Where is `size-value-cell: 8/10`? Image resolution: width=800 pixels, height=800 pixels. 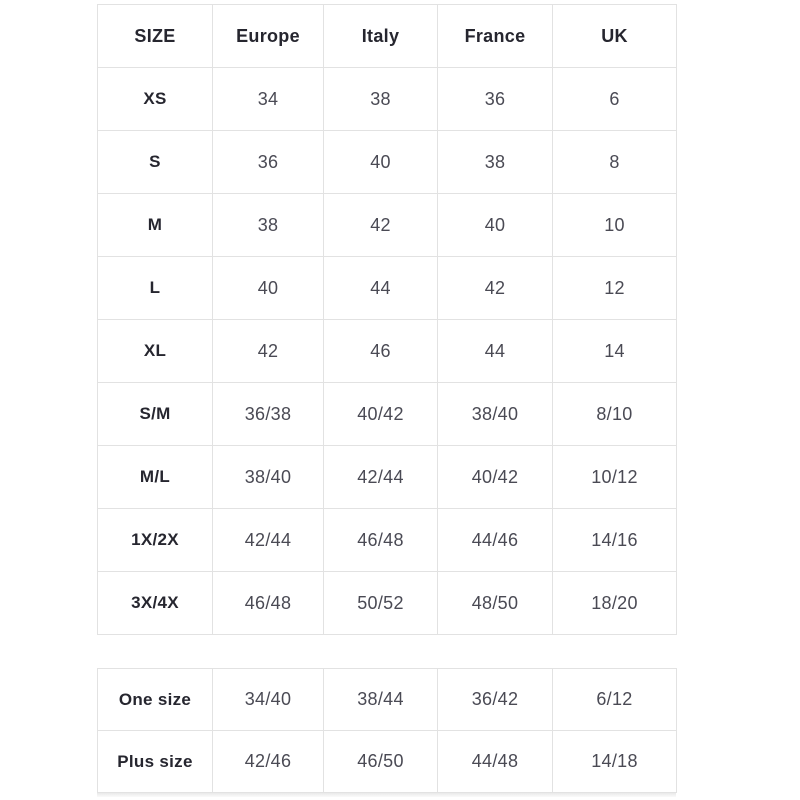
size-value-cell: 8/10 is located at coordinates (614, 414).